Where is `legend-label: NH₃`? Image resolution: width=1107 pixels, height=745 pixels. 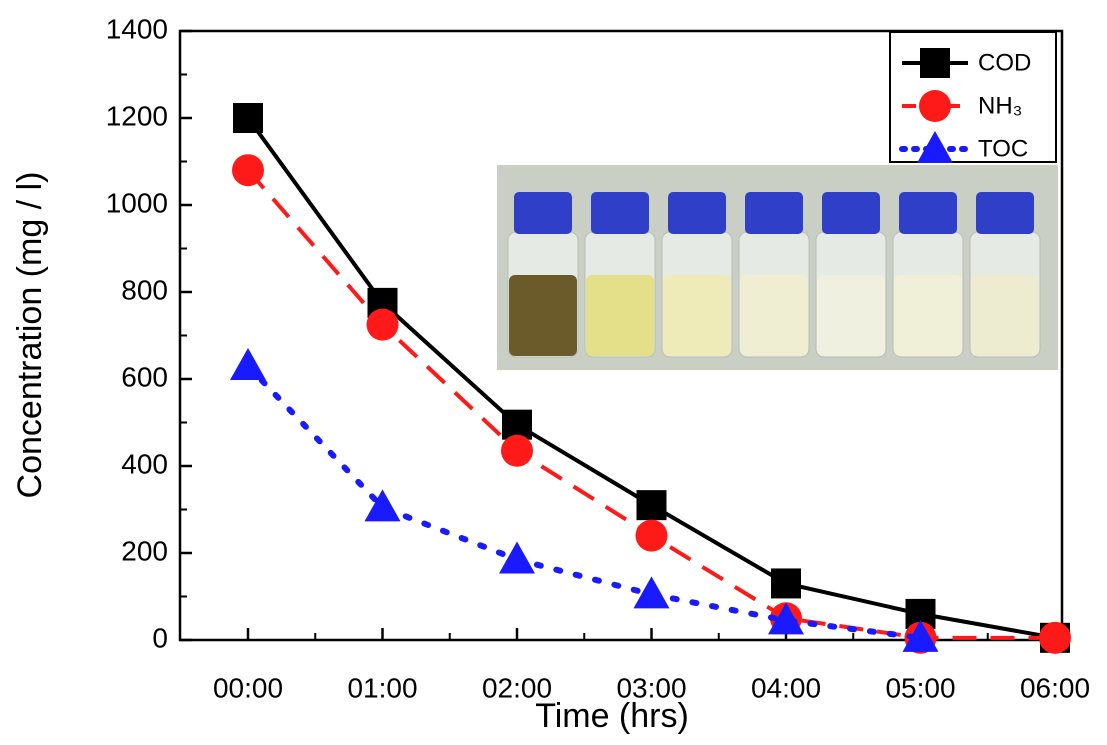 legend-label: NH₃ is located at coordinates (1000, 105).